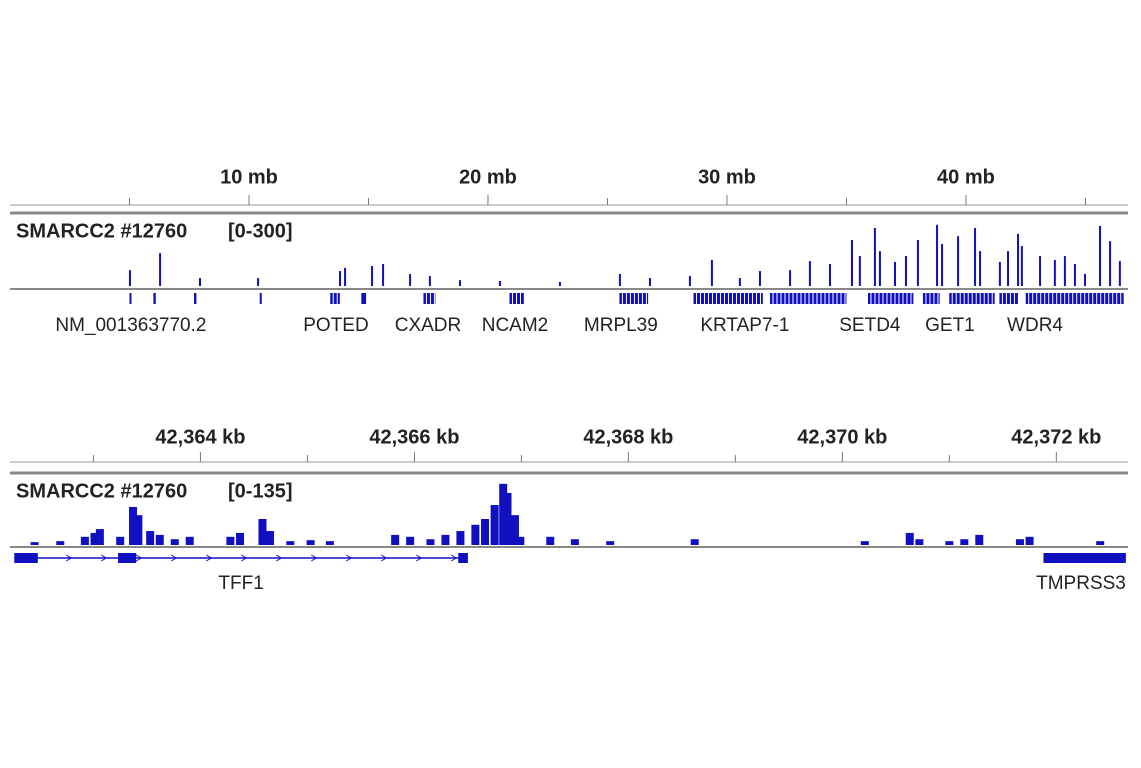 The width and height of the screenshot is (1141, 768). Describe the element at coordinates (1056, 437) in the screenshot. I see `x-tick-label: 42,372 kb` at that location.